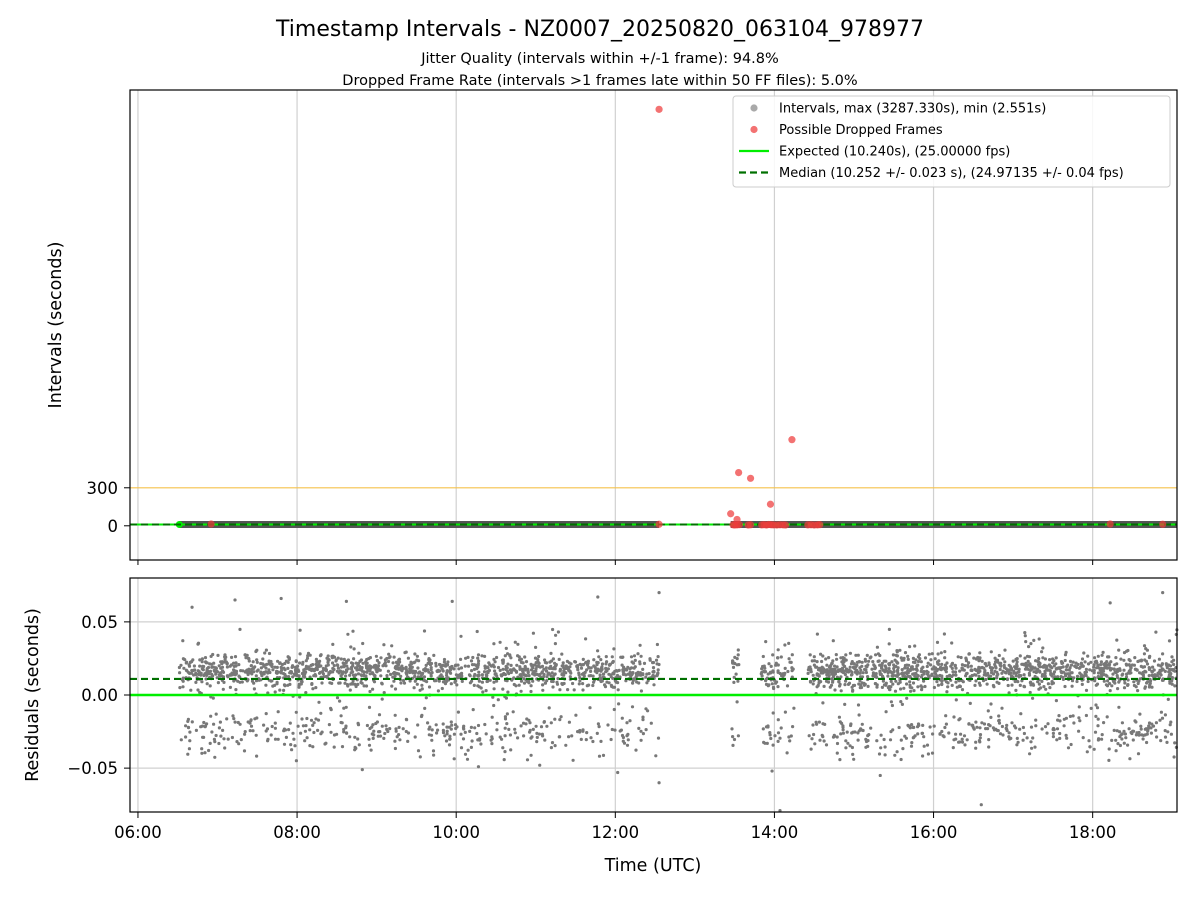 This screenshot has width=1200, height=900. I want to click on intervals-y-tick-label: 300, so click(103, 488).